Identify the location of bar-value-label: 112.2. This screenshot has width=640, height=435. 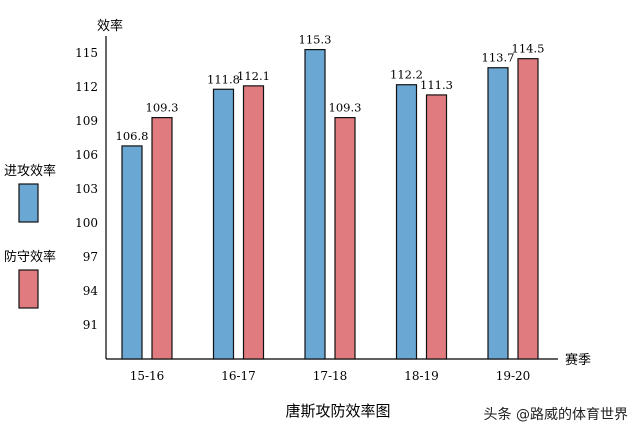
(406, 75).